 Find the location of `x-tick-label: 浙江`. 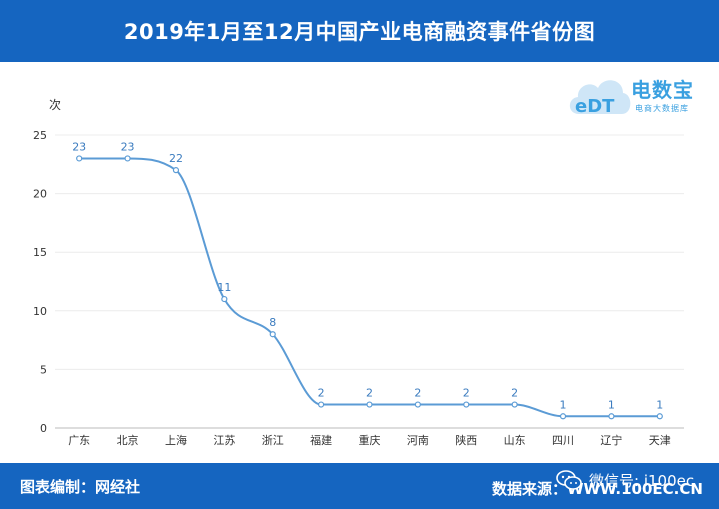

x-tick-label: 浙江 is located at coordinates (273, 440).